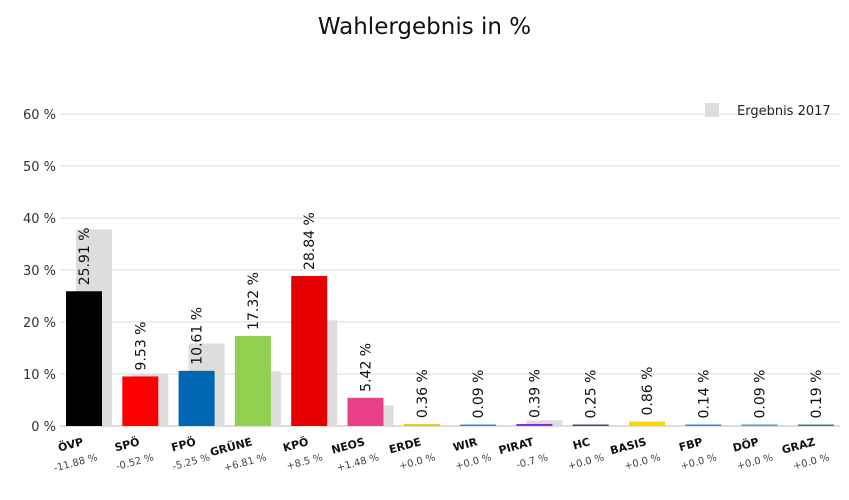 The image size is (849, 500). Describe the element at coordinates (358, 463) in the screenshot. I see `delta-label: +1.48 %` at that location.